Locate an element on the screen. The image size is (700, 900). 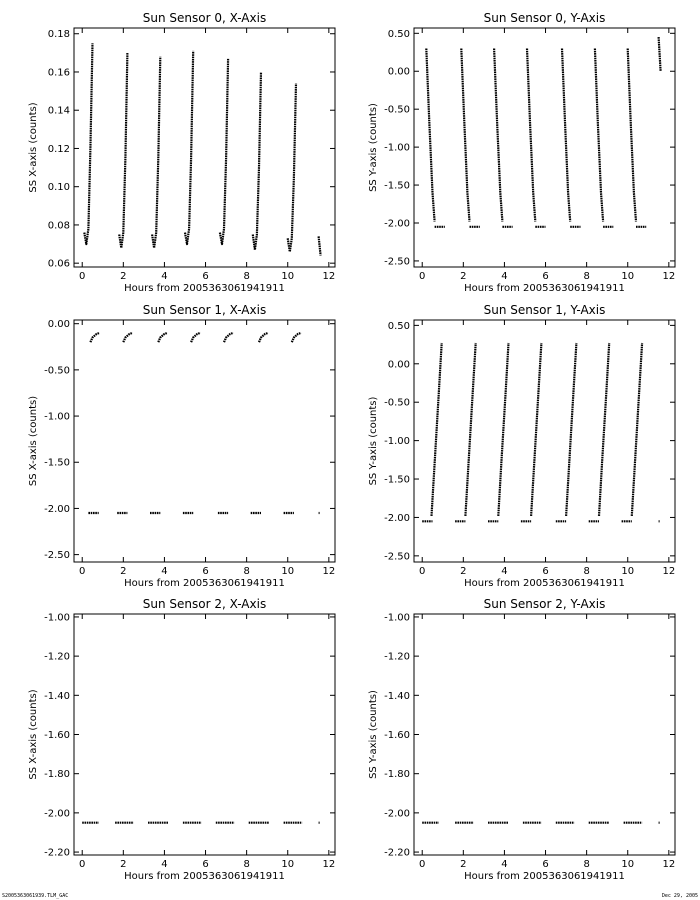
y-tick-label: 0.08 is located at coordinates (59, 225).